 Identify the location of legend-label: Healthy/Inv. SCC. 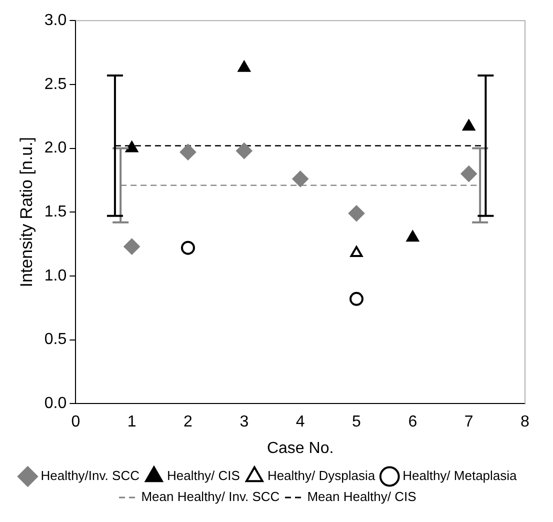
(90, 476).